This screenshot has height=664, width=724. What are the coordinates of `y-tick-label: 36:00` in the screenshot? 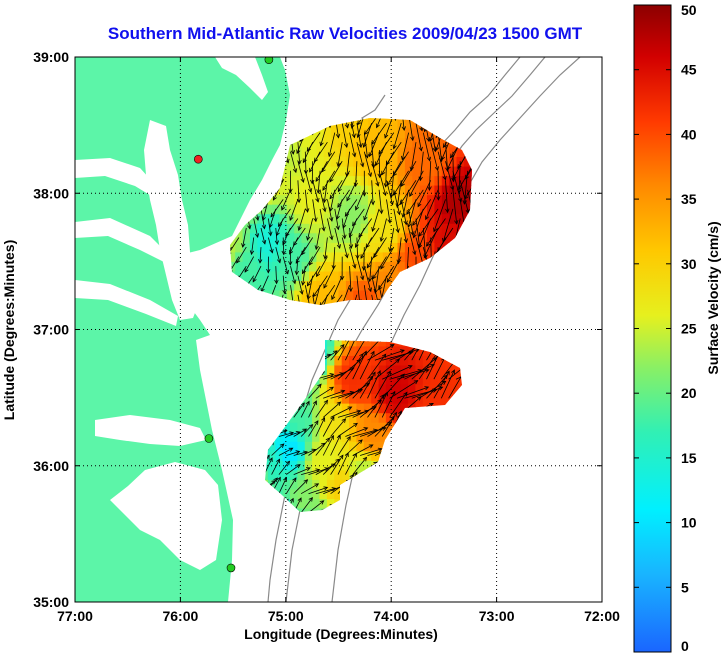 It's located at (51, 466).